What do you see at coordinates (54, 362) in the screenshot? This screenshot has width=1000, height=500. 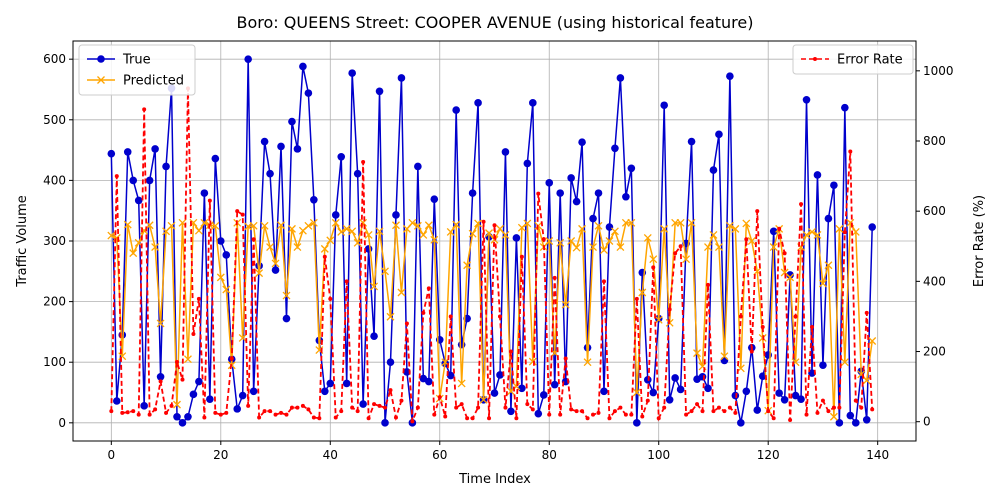 I see `y-tick-label: 100` at bounding box center [54, 362].